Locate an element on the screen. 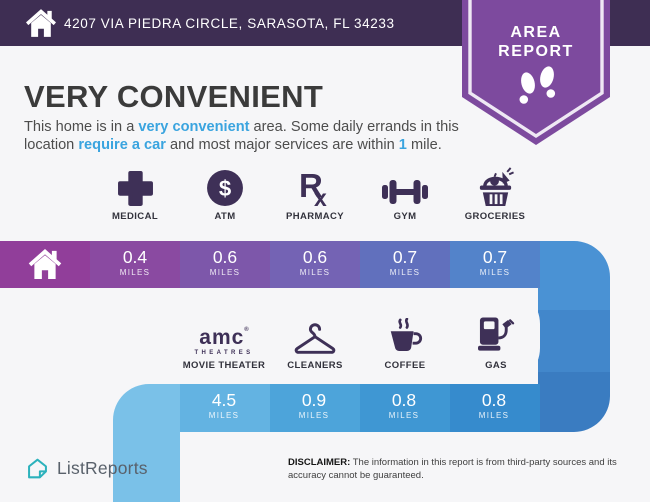  ribbon-seg-atm is located at coordinates (225, 264).